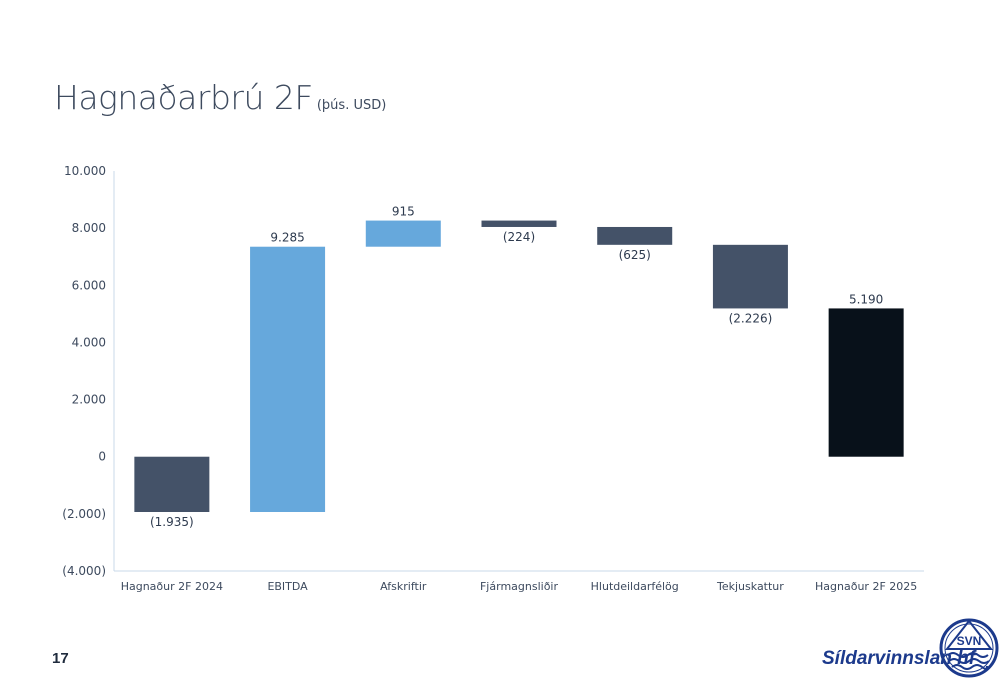 This screenshot has width=1000, height=685. I want to click on data-label: 915, so click(403, 212).